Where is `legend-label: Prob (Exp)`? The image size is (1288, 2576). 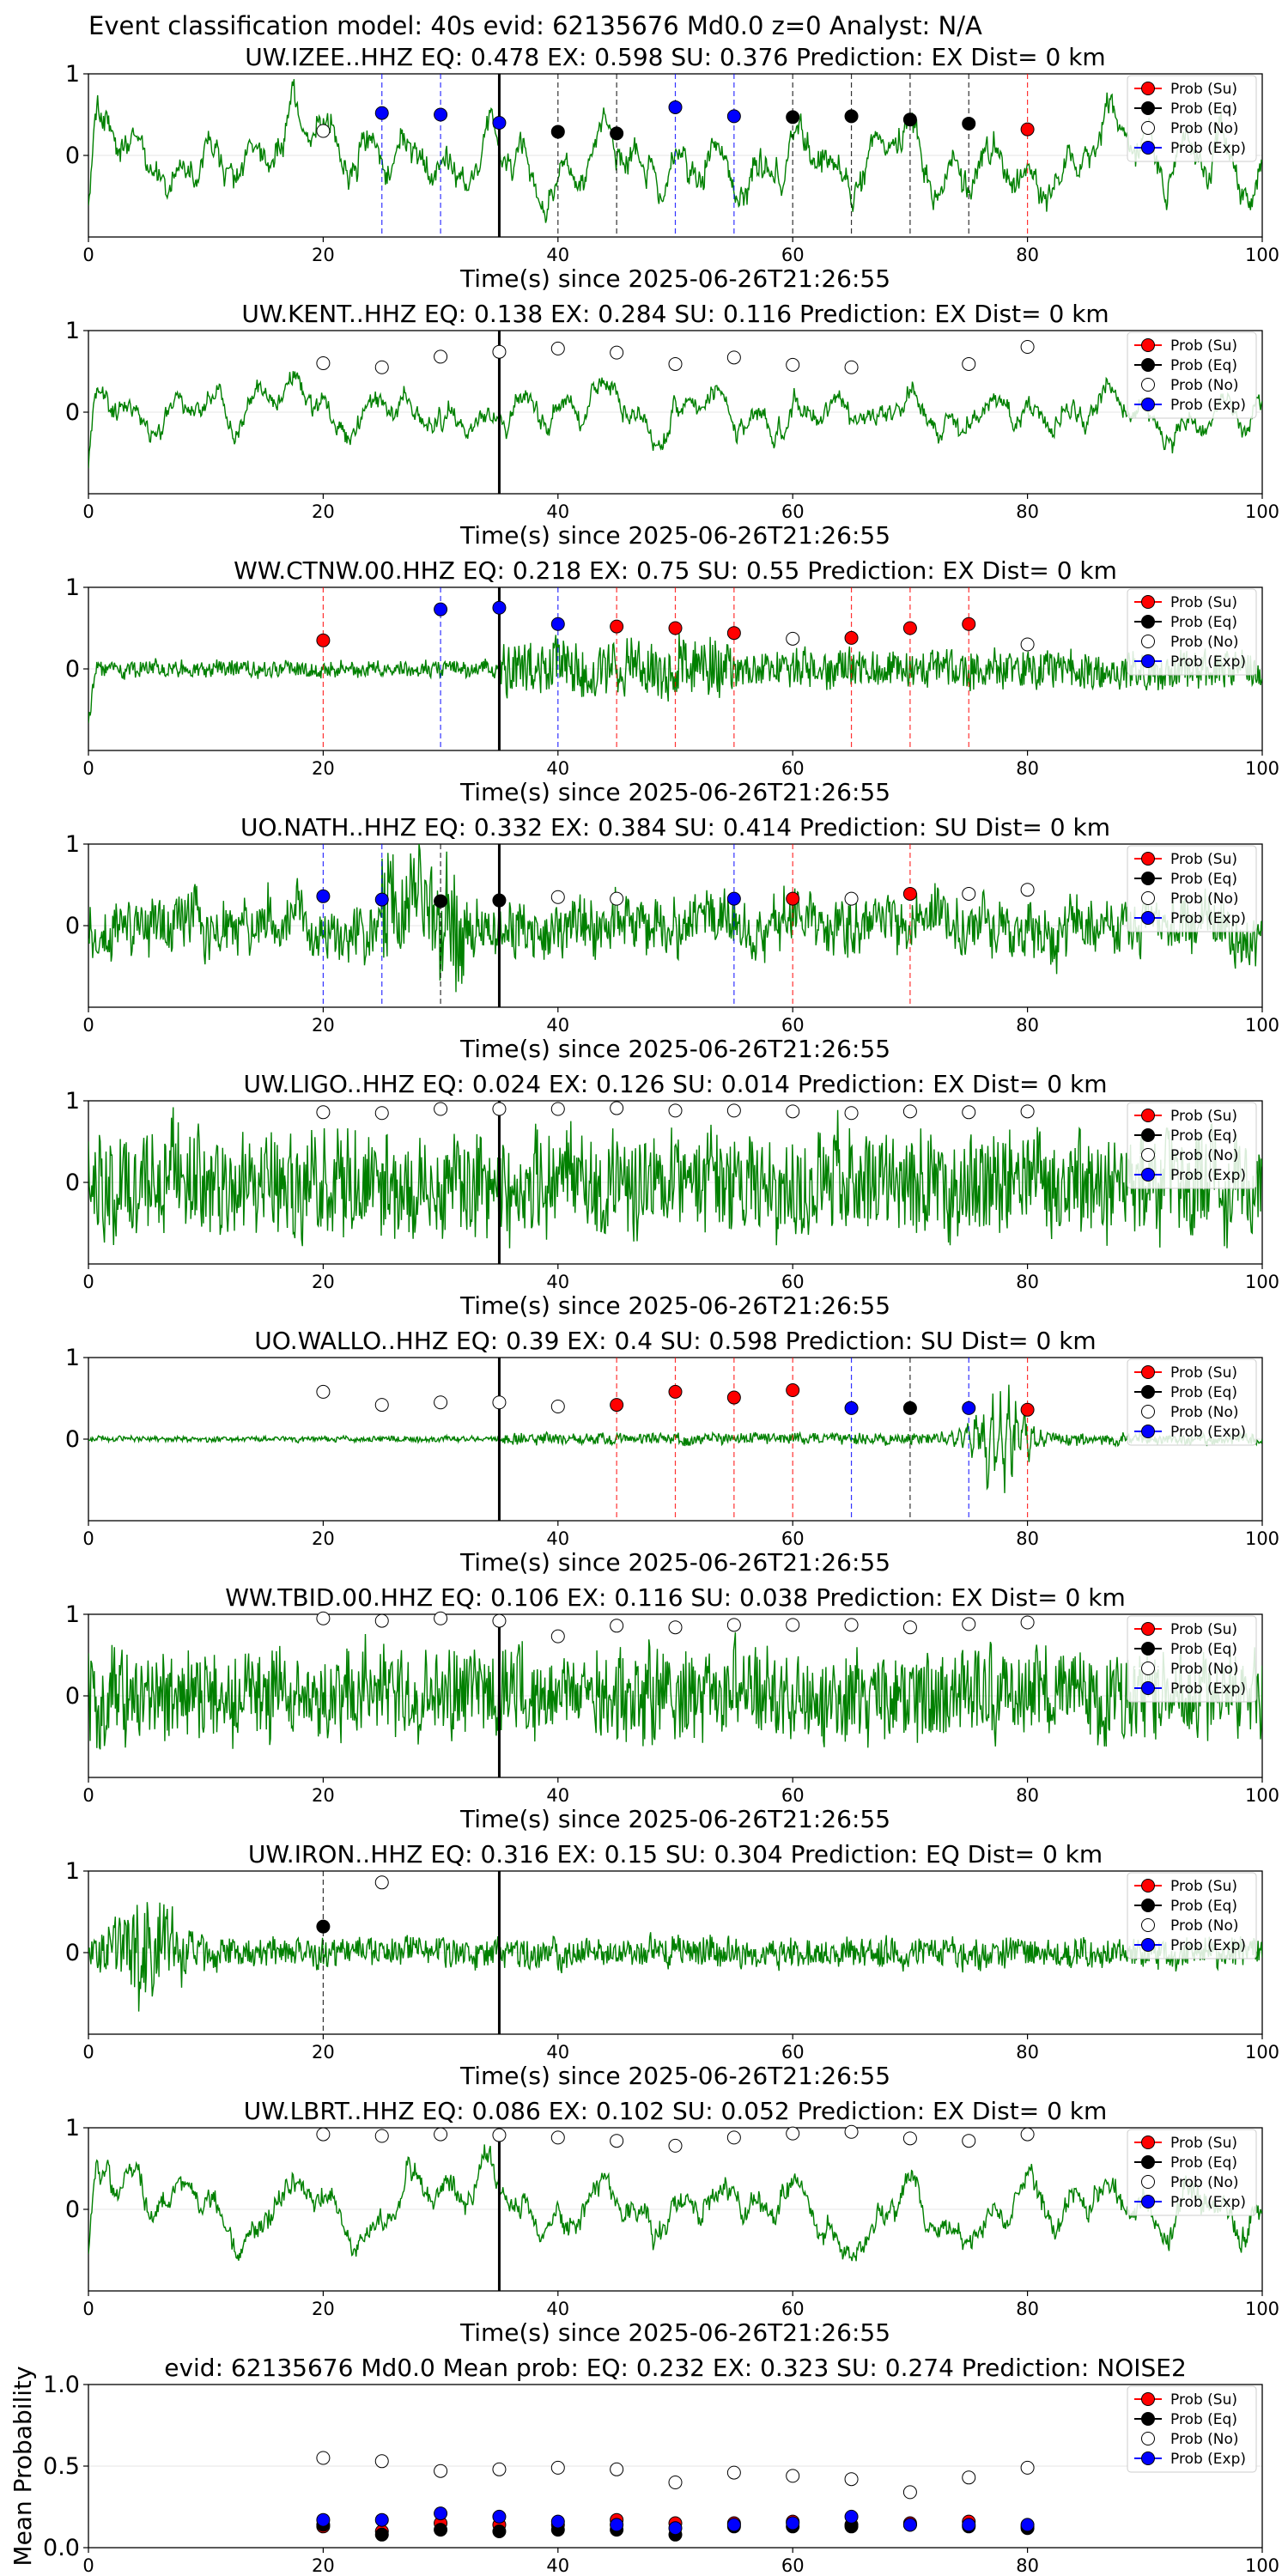
legend-label: Prob (Exp) is located at coordinates (1208, 1175).